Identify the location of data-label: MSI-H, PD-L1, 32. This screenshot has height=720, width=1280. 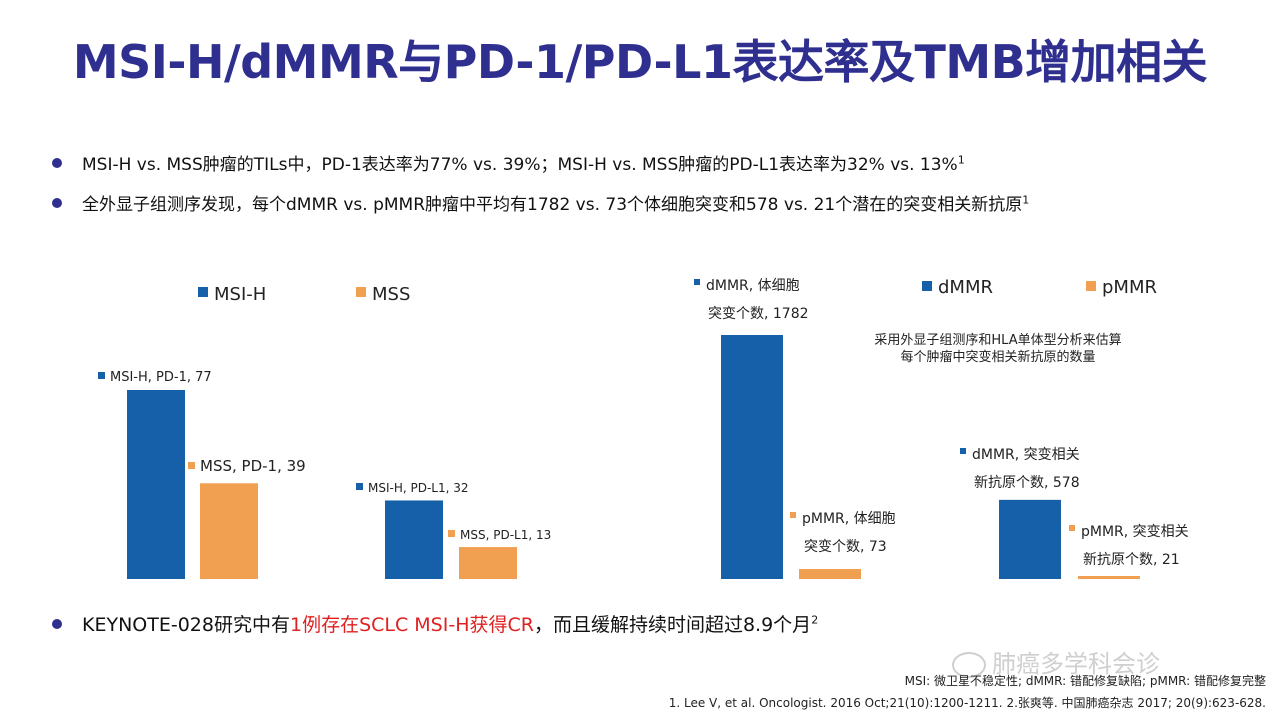
(418, 488).